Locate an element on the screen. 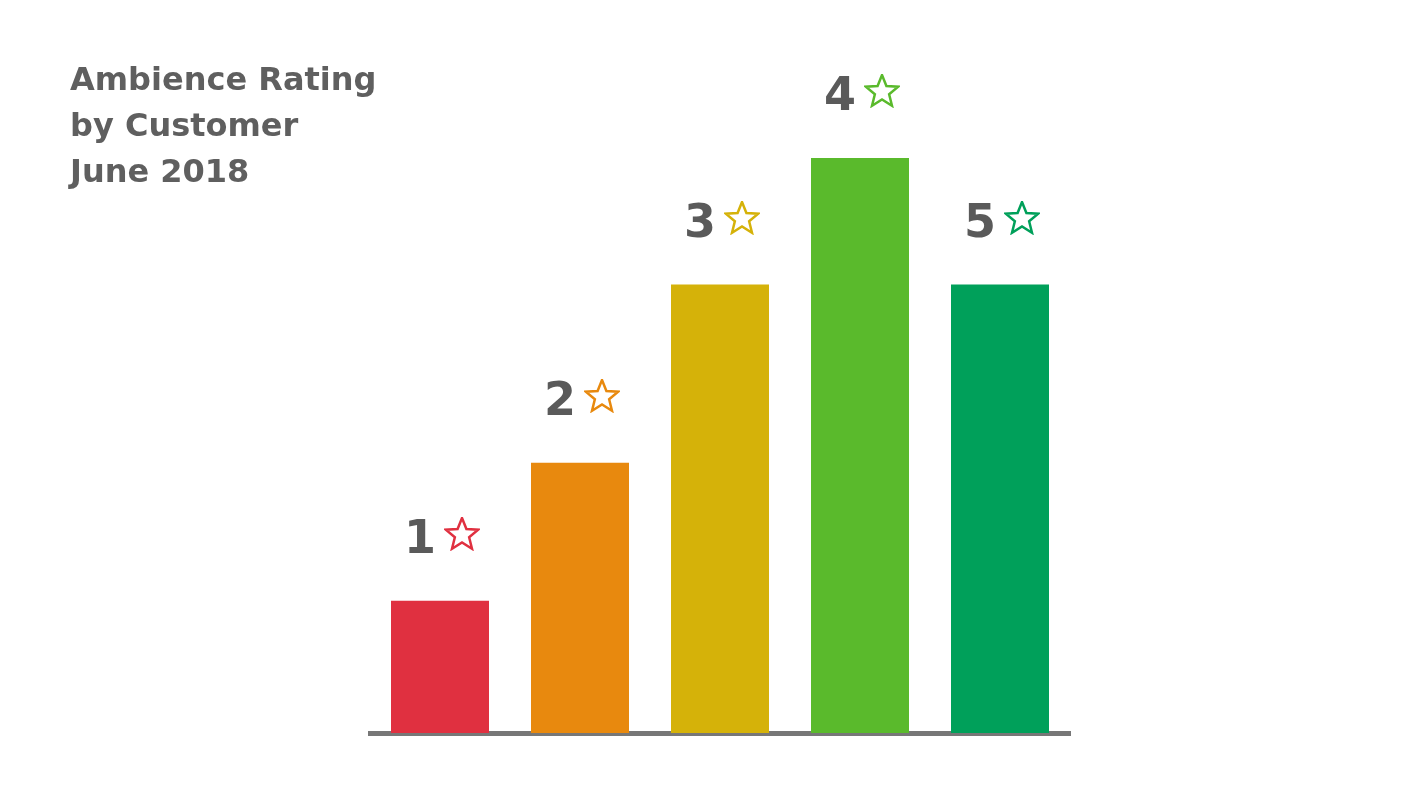 The height and width of the screenshot is (794, 1424). x-tick-label: 4 is located at coordinates (840, 94).